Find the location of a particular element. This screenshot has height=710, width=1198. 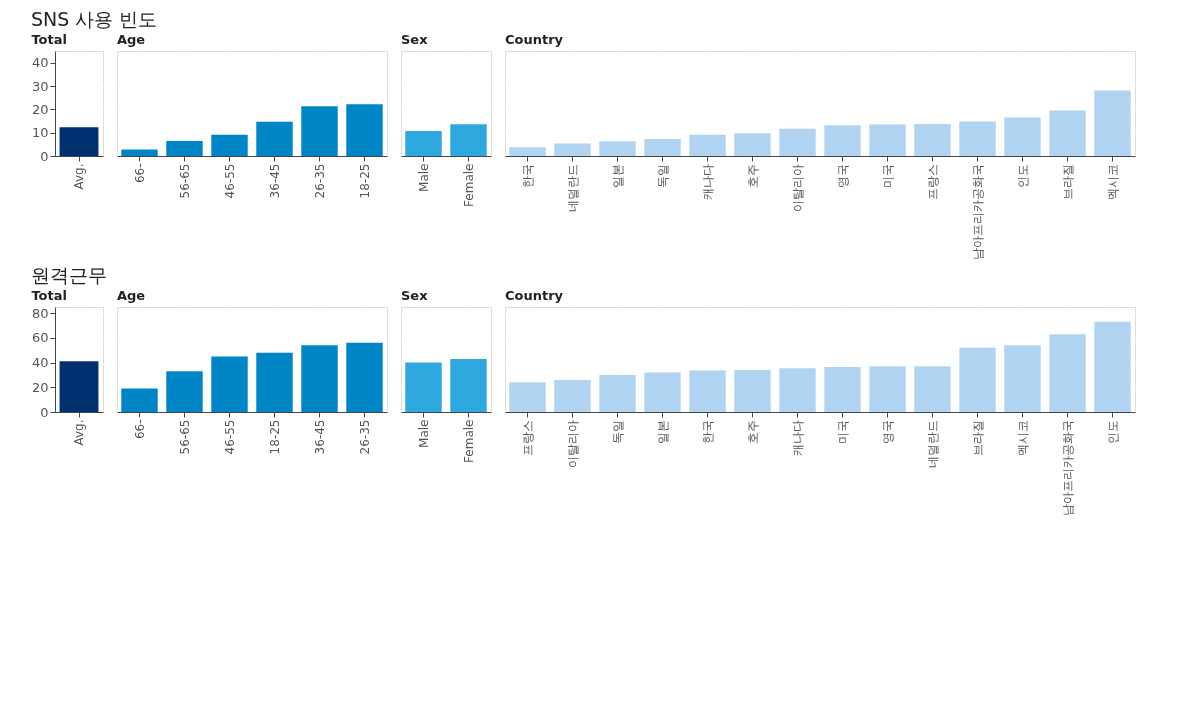

y-tick-label: 60 is located at coordinates (40, 338).